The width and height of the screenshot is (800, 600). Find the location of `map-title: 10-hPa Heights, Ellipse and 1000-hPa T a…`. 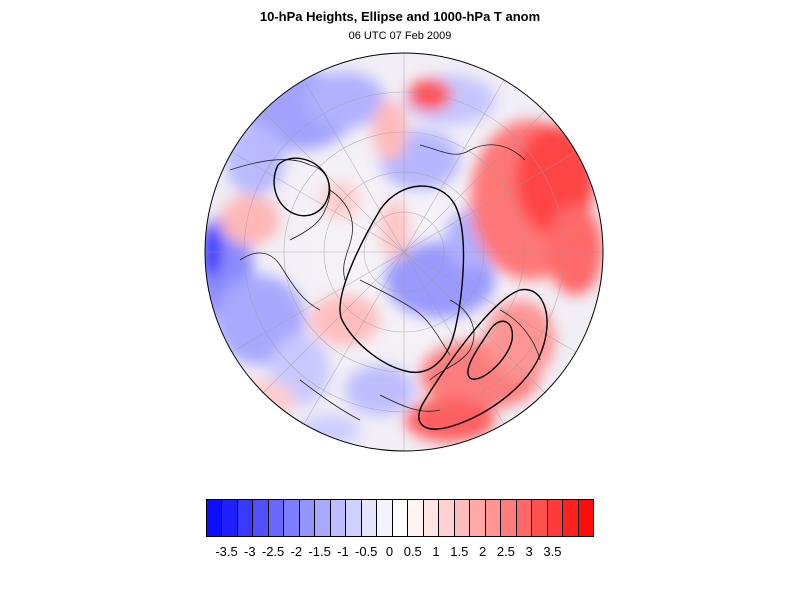

map-title: 10-hPa Heights, Ellipse and 1000-hPa T a… is located at coordinates (400, 16).